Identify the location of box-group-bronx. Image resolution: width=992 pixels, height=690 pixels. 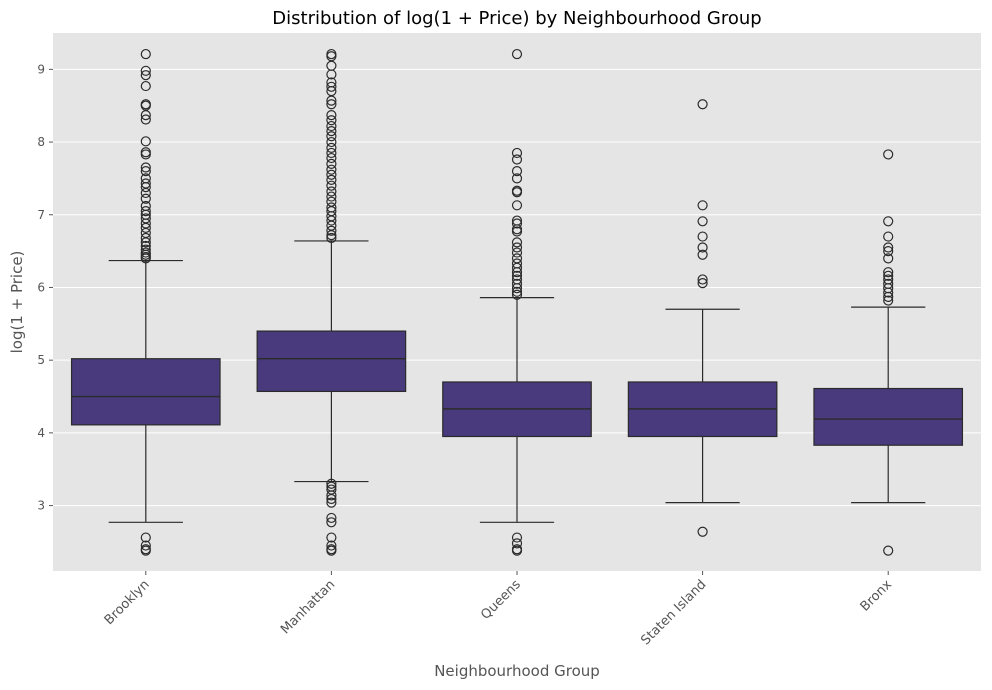
(888, 352).